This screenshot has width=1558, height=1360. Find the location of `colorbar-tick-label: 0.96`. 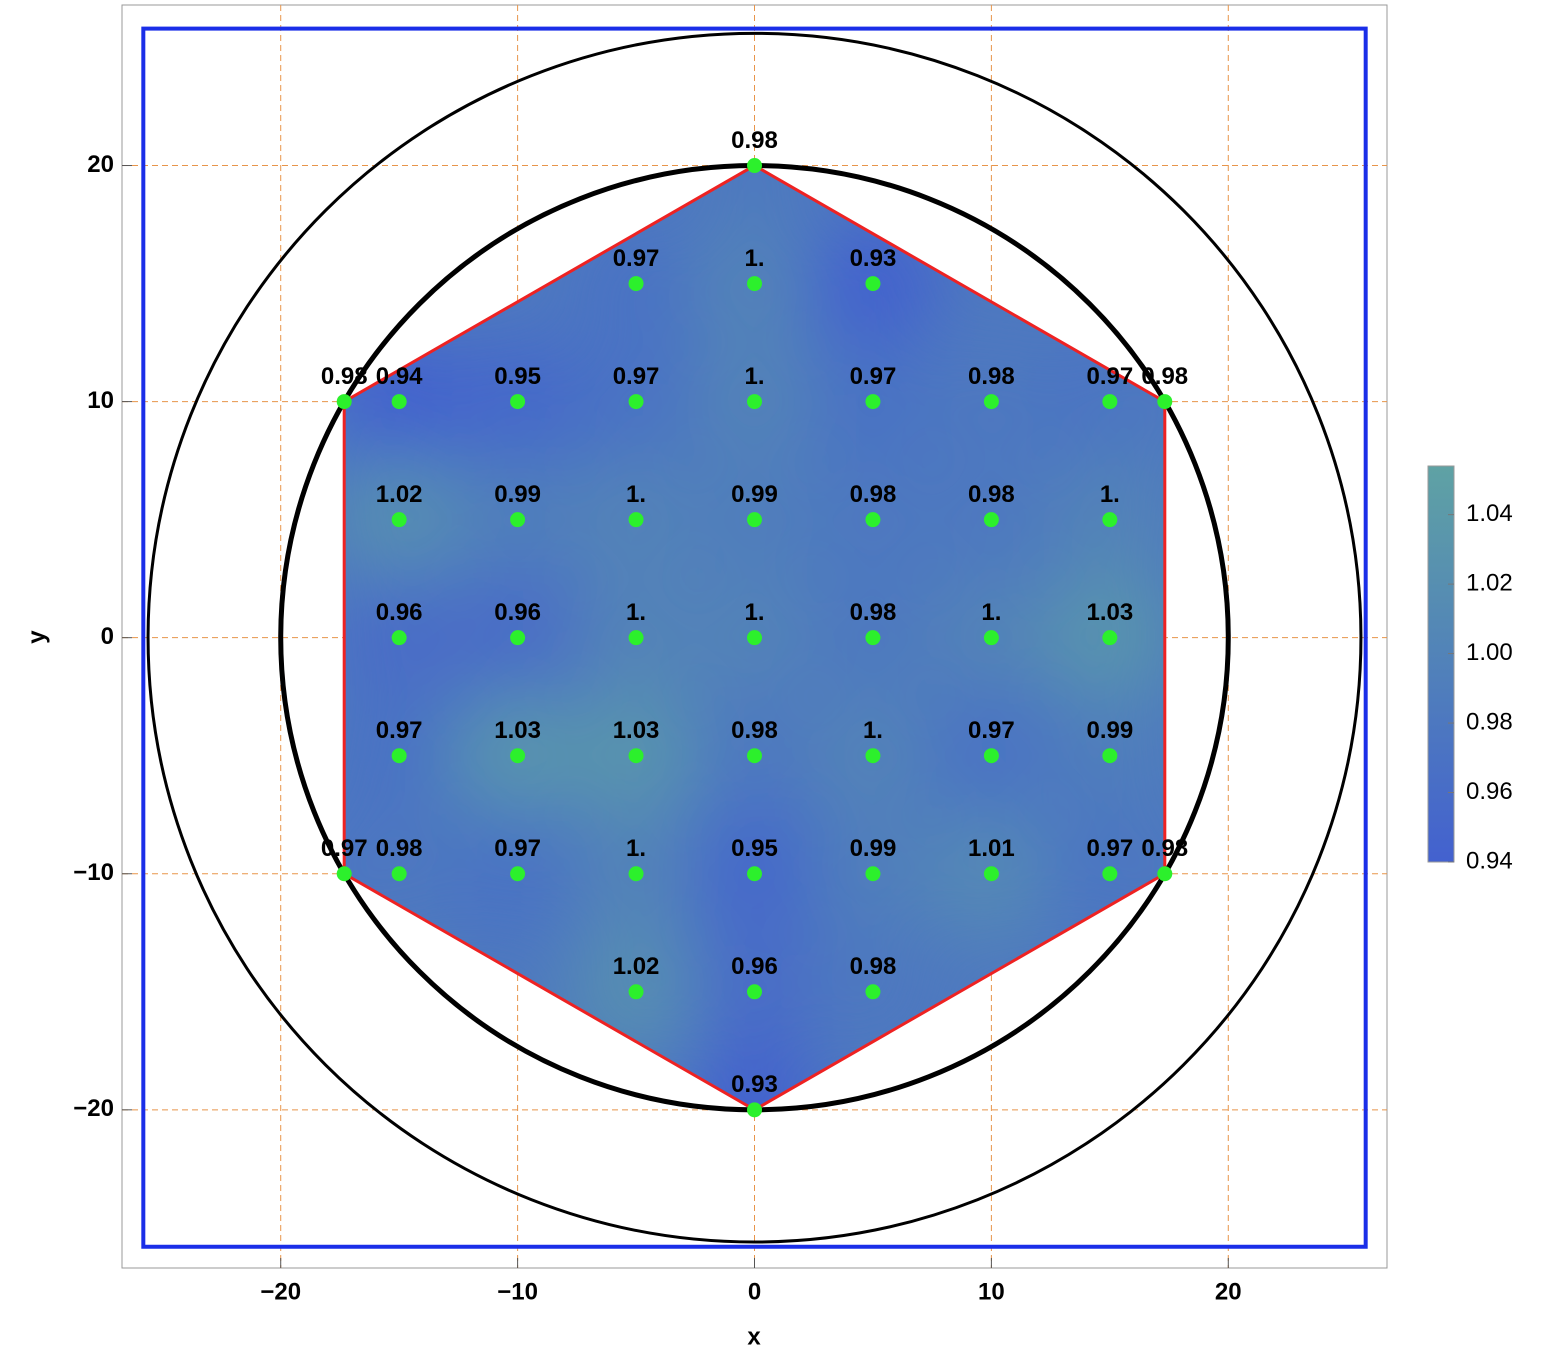

colorbar-tick-label: 0.96 is located at coordinates (1489, 791).